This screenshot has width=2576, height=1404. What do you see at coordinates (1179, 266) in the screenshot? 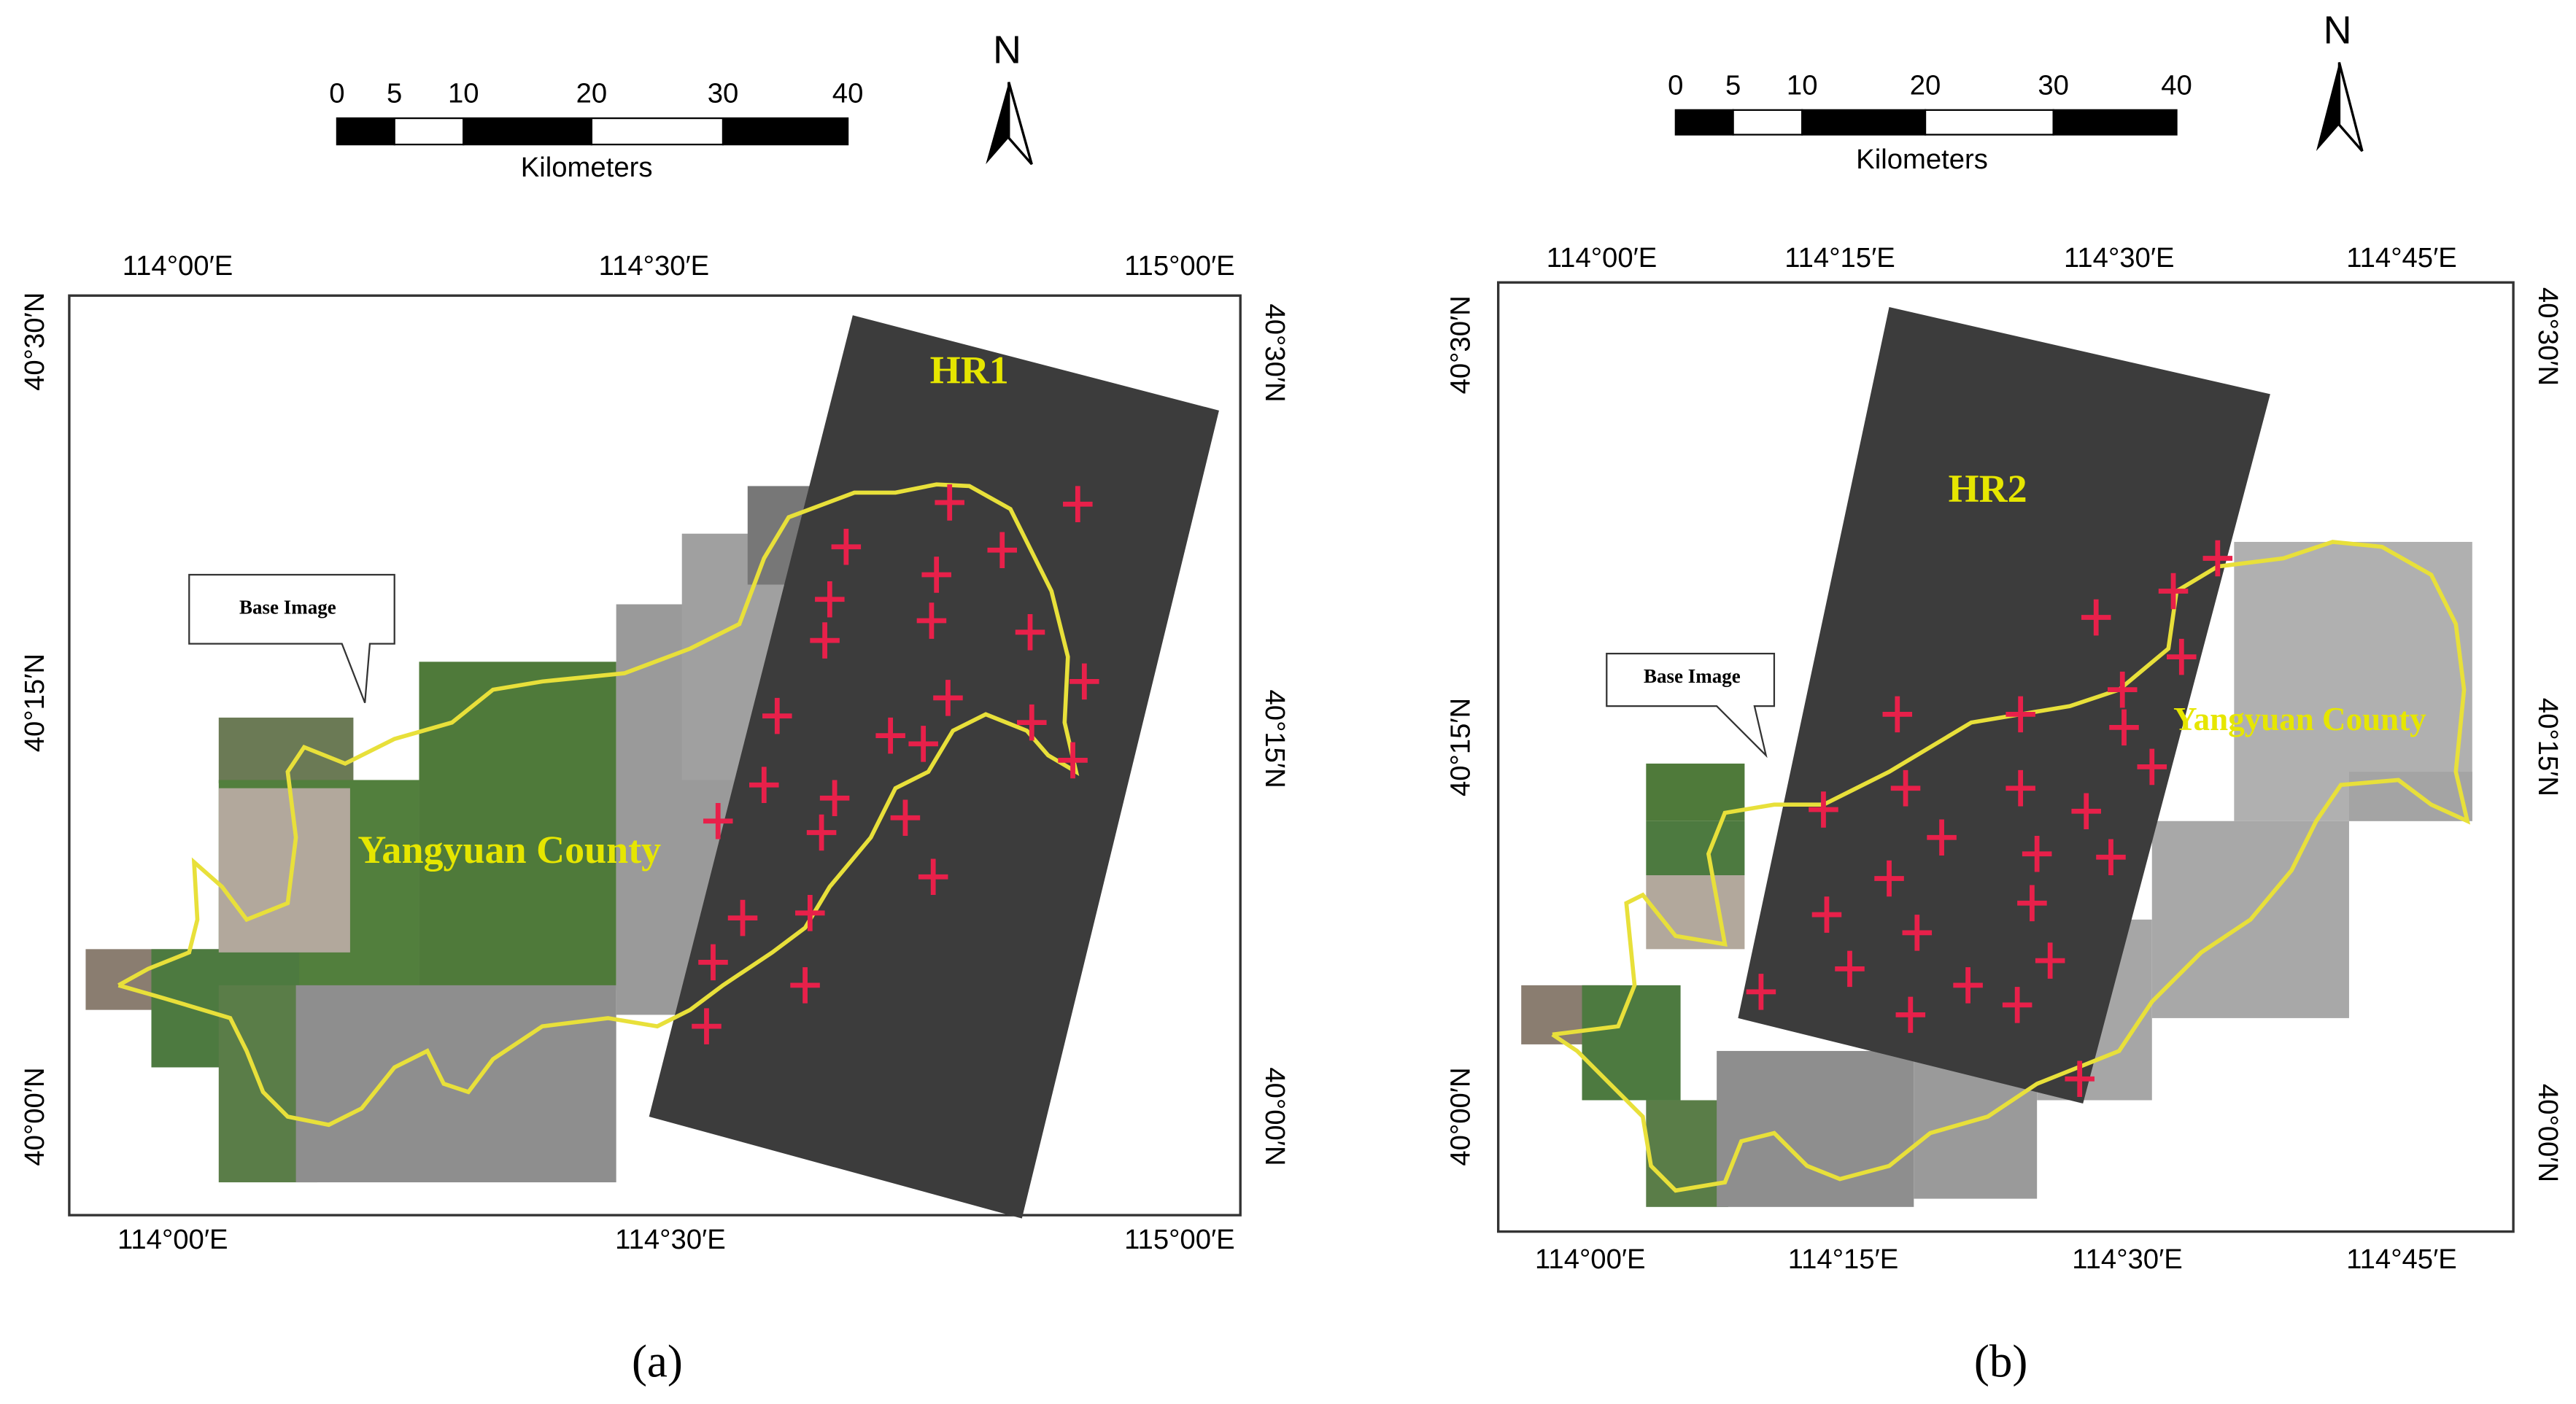
I see `top-tick-label: 115°00′E` at bounding box center [1179, 266].